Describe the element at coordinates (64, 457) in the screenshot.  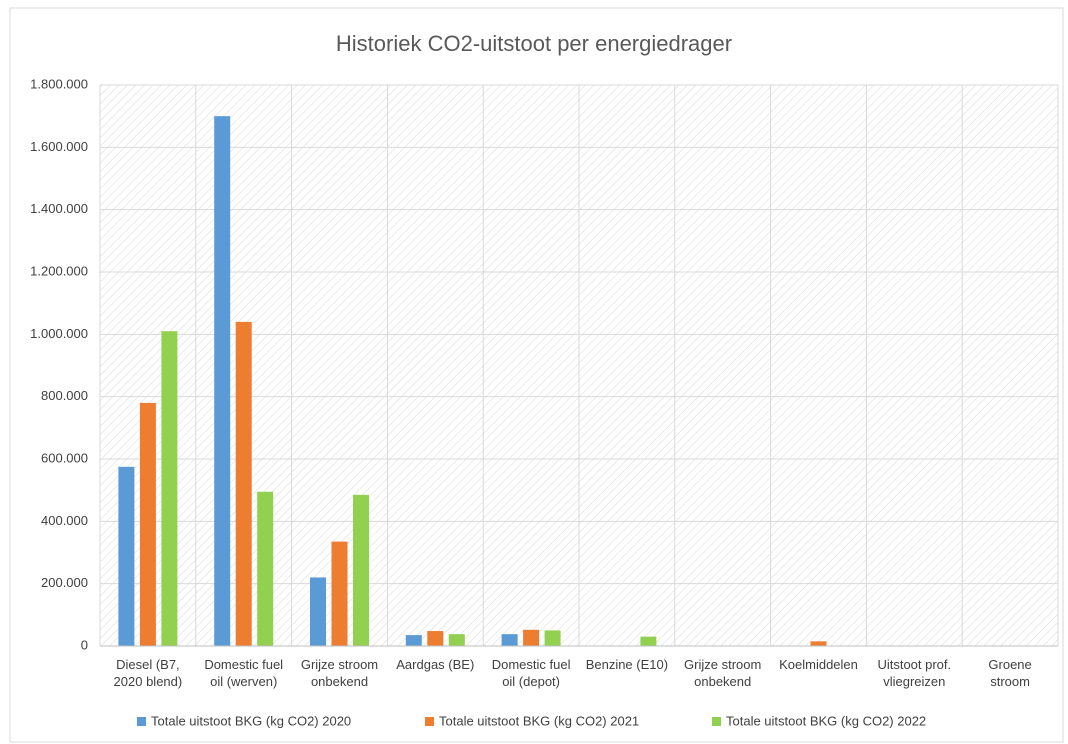
I see `y-tick-label: 600.000` at that location.